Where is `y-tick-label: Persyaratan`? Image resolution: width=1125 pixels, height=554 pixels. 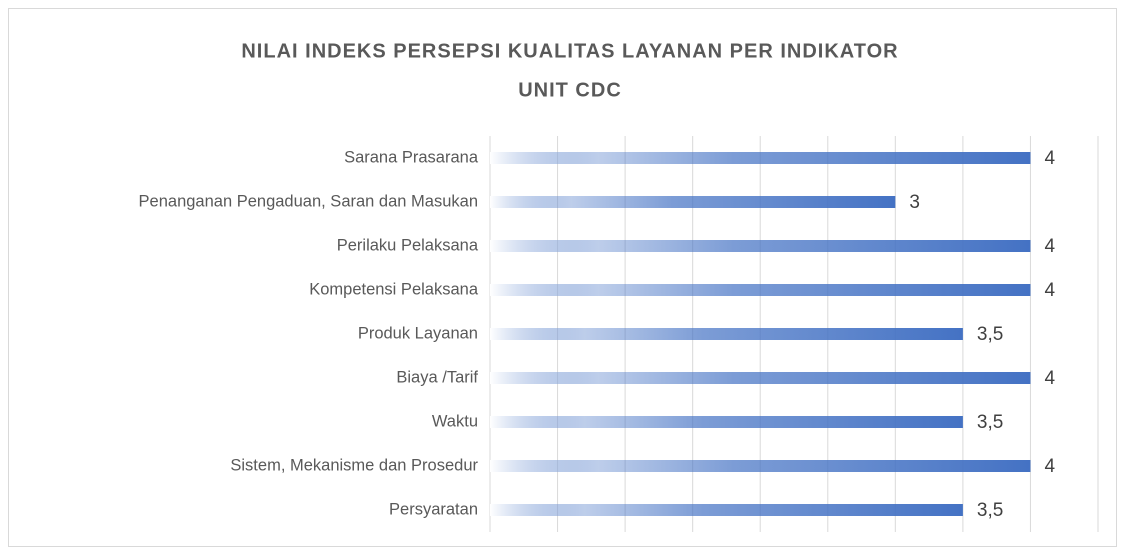
y-tick-label: Persyaratan is located at coordinates (433, 509).